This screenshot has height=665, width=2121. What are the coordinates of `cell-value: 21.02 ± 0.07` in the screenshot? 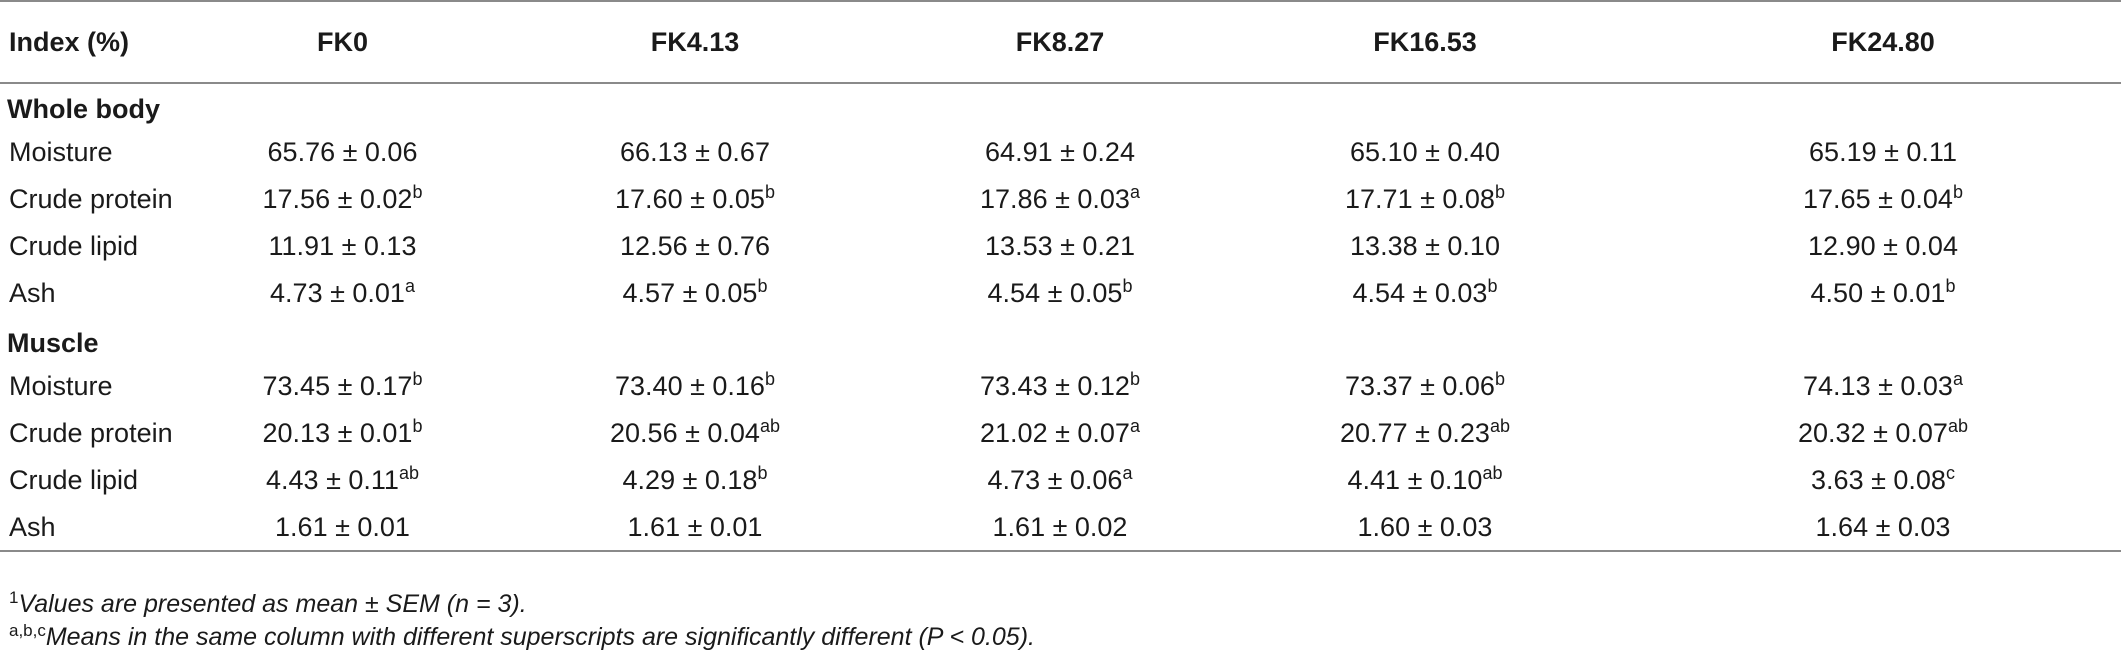 It's located at (1055, 433).